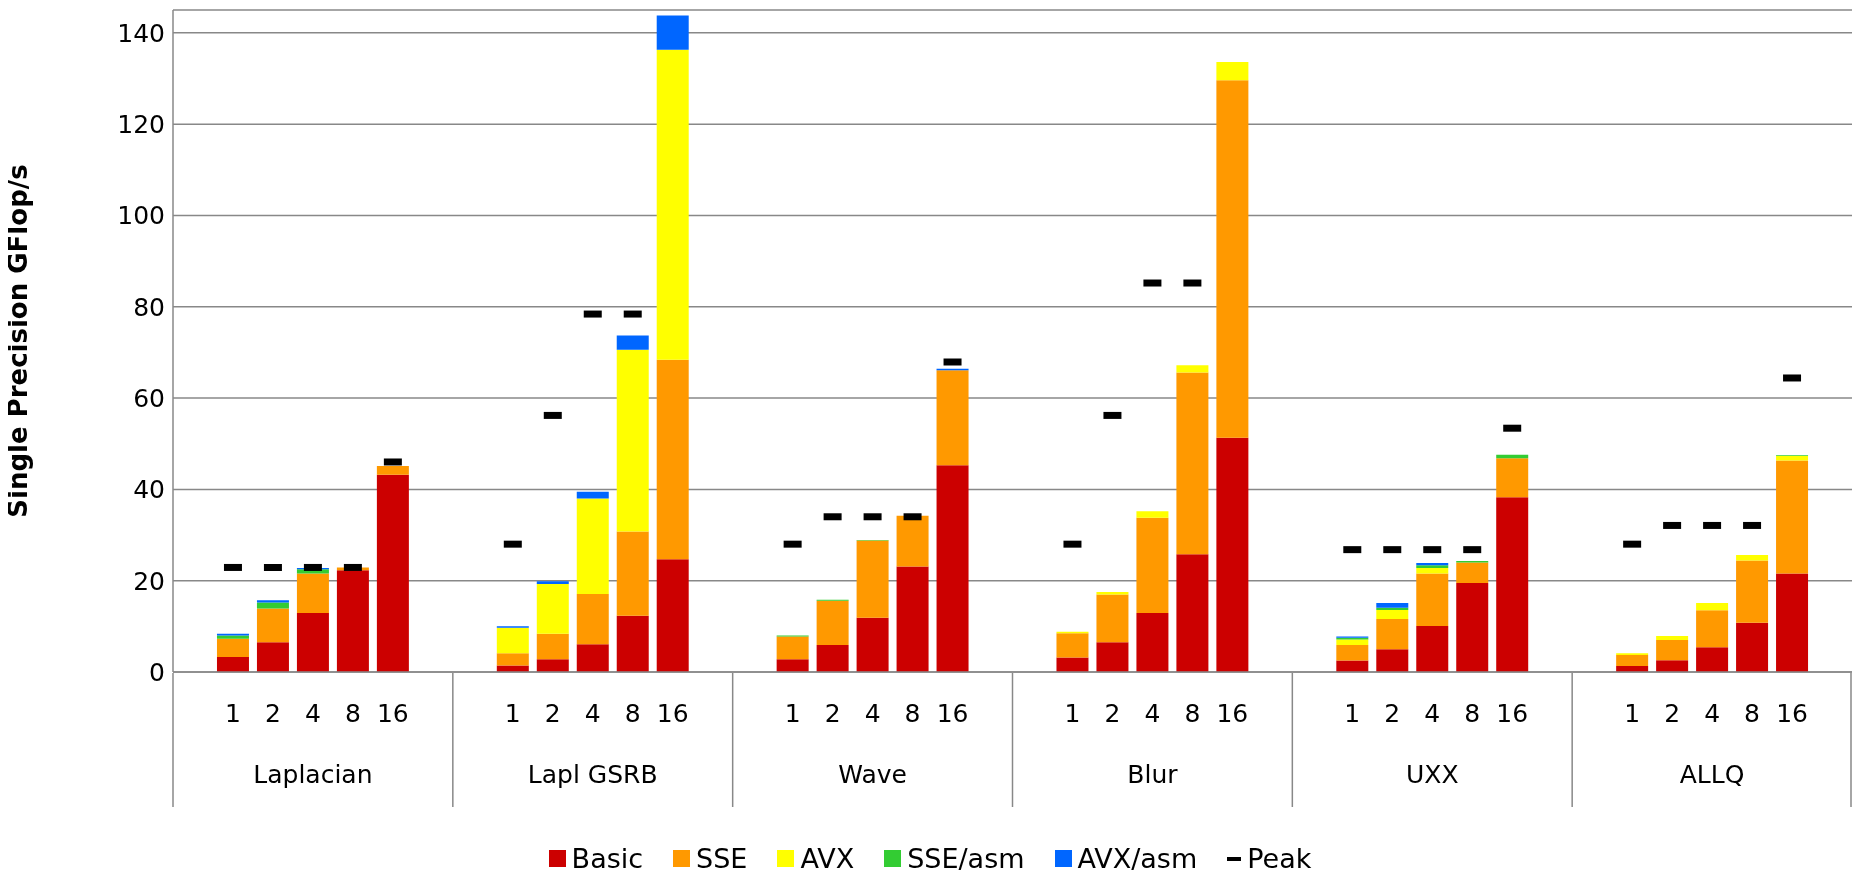  Describe the element at coordinates (149, 490) in the screenshot. I see `y-tick-label: 40` at that location.